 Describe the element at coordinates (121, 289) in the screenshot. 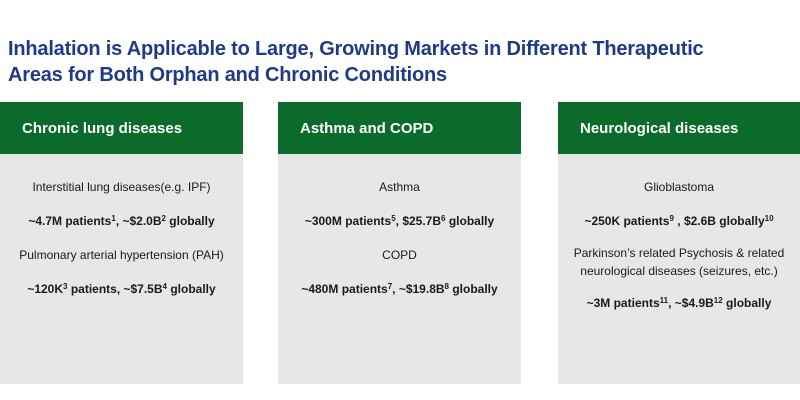

I see `market-stat: ~120K3 patients, ~$7.5B4 globally` at that location.